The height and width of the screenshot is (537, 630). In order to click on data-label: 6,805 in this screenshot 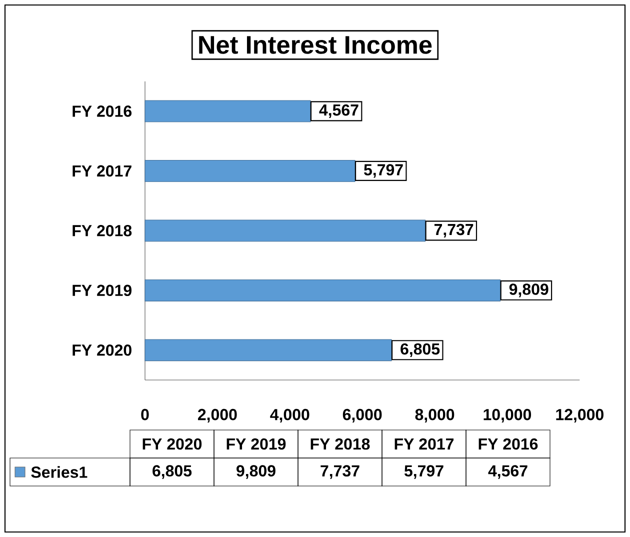, I will do `click(420, 350)`.